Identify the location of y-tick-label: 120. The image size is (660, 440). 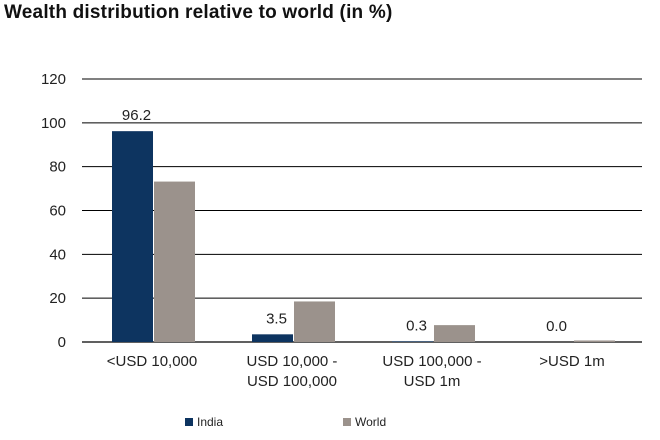
(53, 79).